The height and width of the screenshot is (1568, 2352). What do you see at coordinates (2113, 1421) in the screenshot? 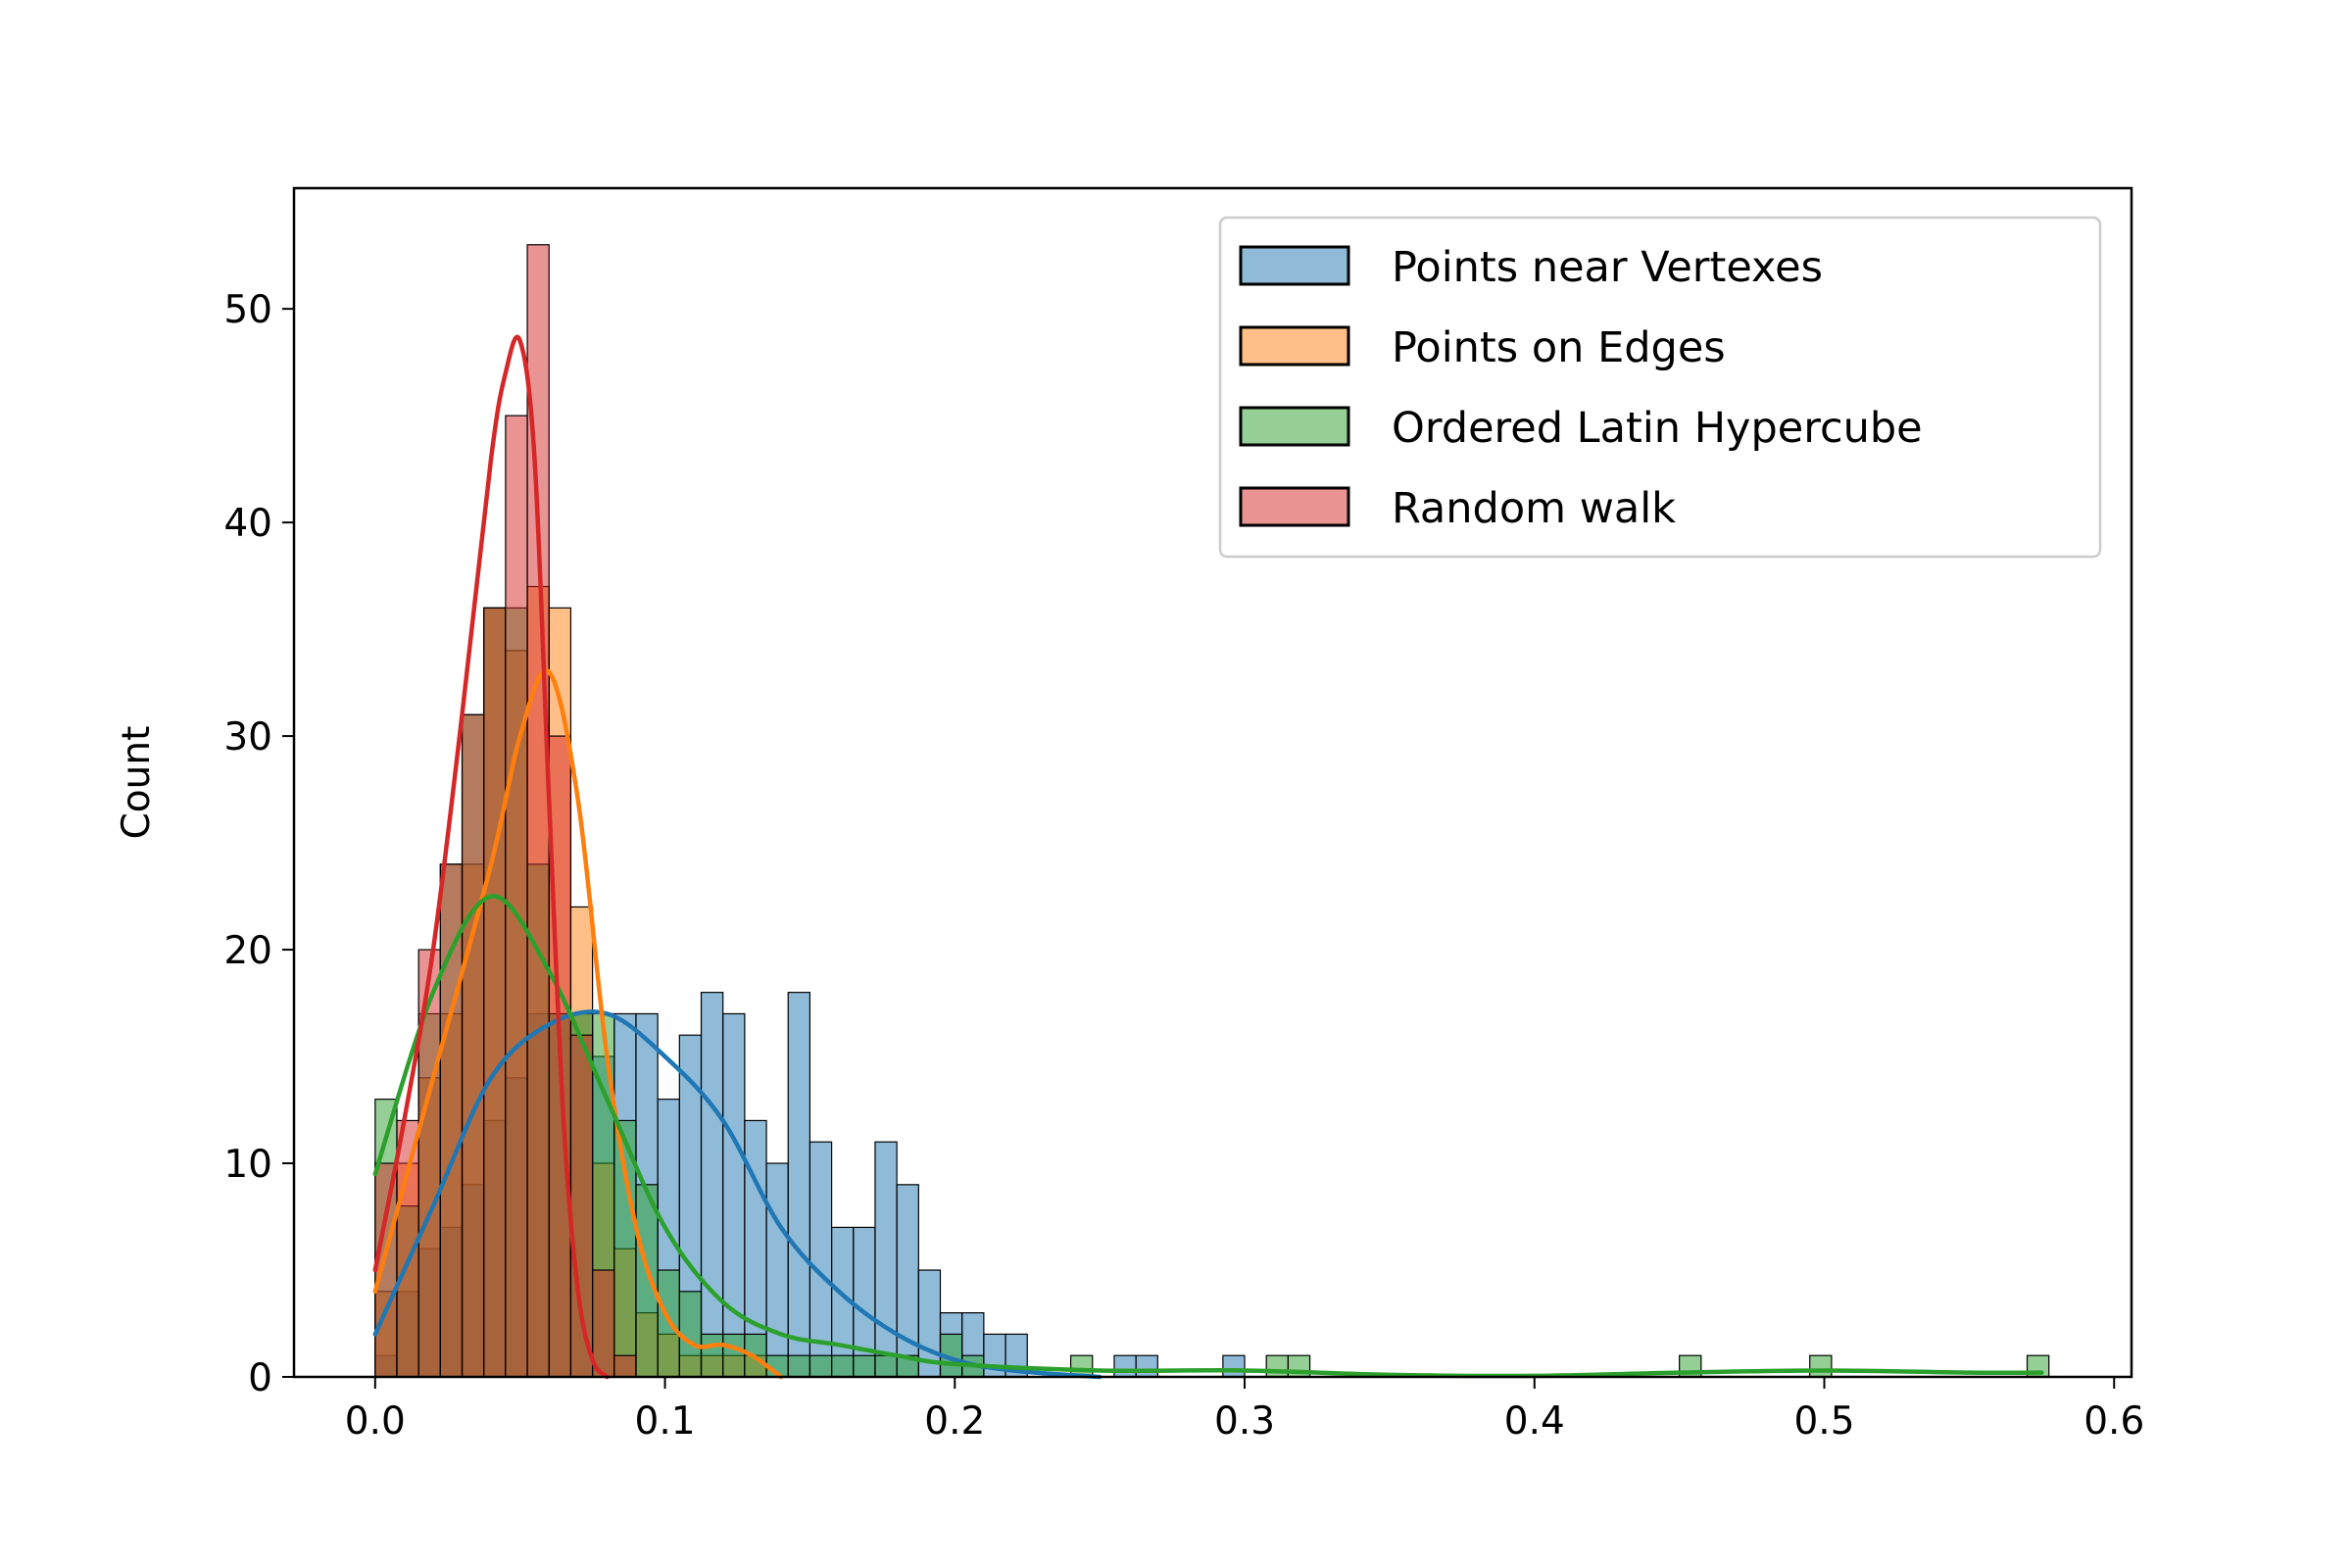
I see `x-tick-label: 0.6` at bounding box center [2113, 1421].